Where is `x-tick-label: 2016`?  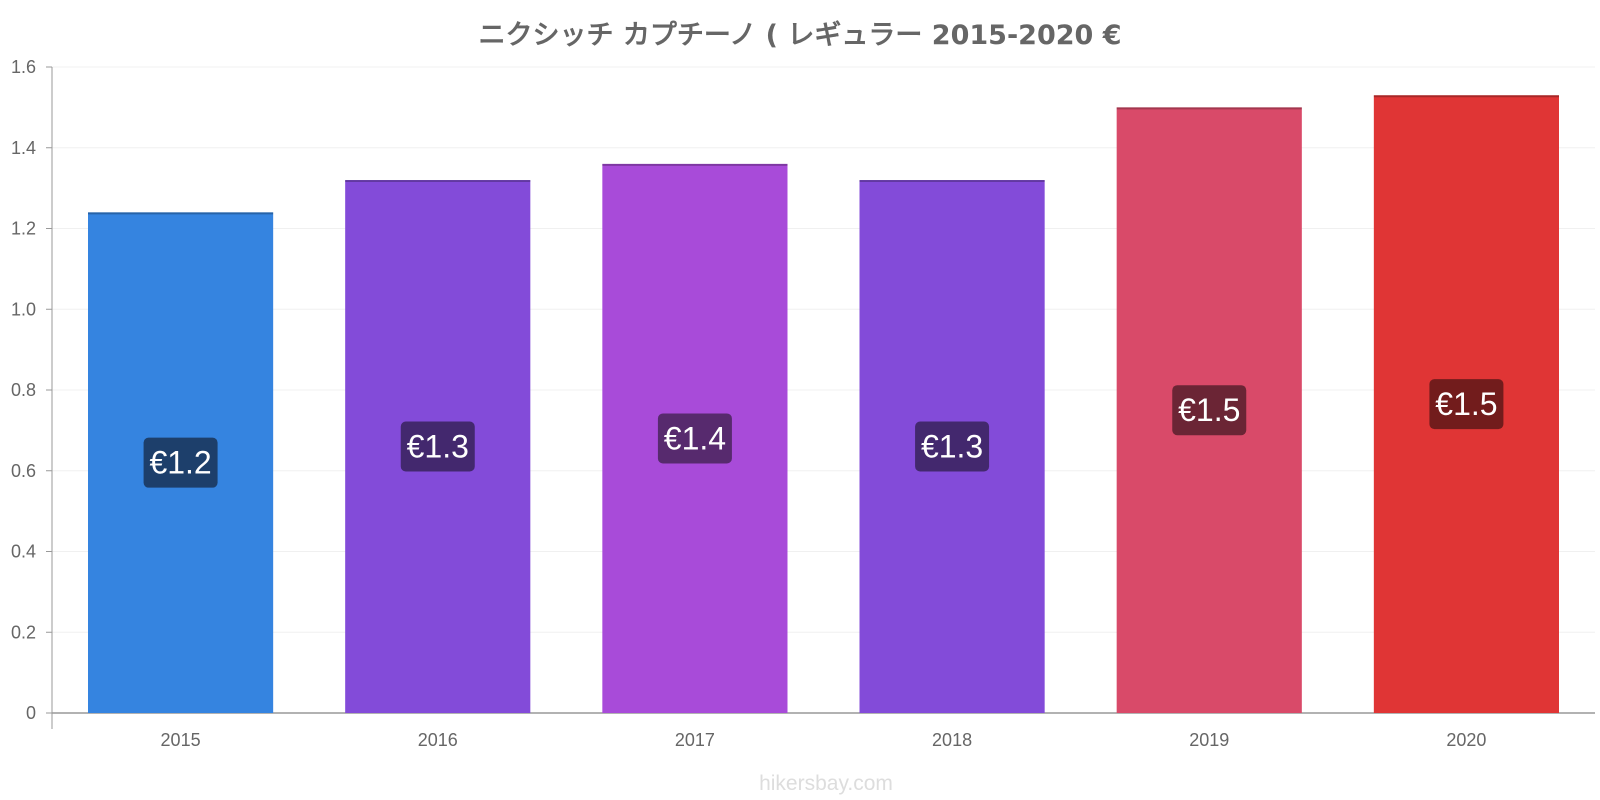 x-tick-label: 2016 is located at coordinates (438, 740).